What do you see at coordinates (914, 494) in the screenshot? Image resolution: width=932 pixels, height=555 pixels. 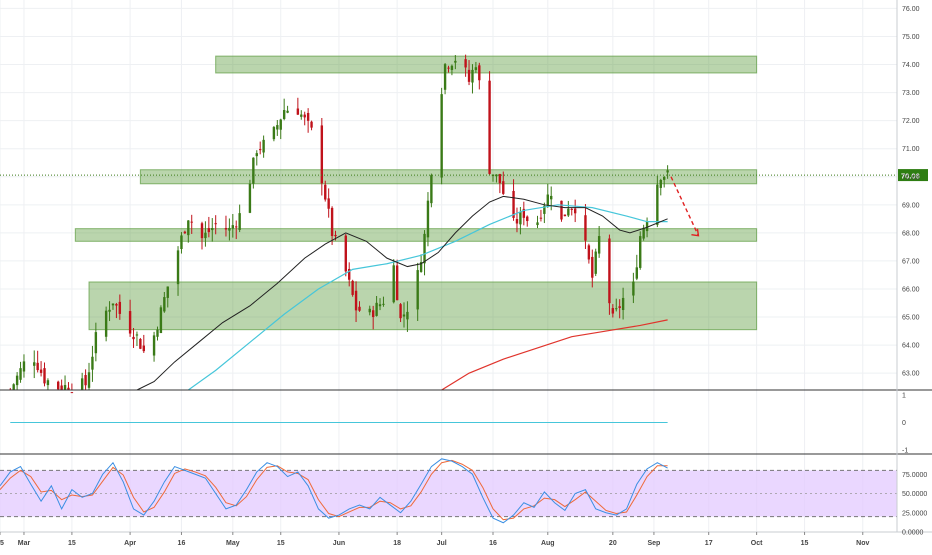 I see `stochastic-tick-label: 50.0000` at bounding box center [914, 494].